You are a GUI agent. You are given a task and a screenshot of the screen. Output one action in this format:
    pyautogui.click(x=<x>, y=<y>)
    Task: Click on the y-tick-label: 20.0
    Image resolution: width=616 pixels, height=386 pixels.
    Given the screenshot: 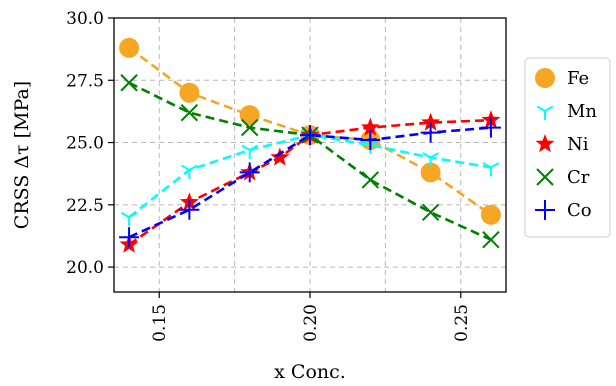 What is the action you would take?
    pyautogui.click(x=85, y=268)
    